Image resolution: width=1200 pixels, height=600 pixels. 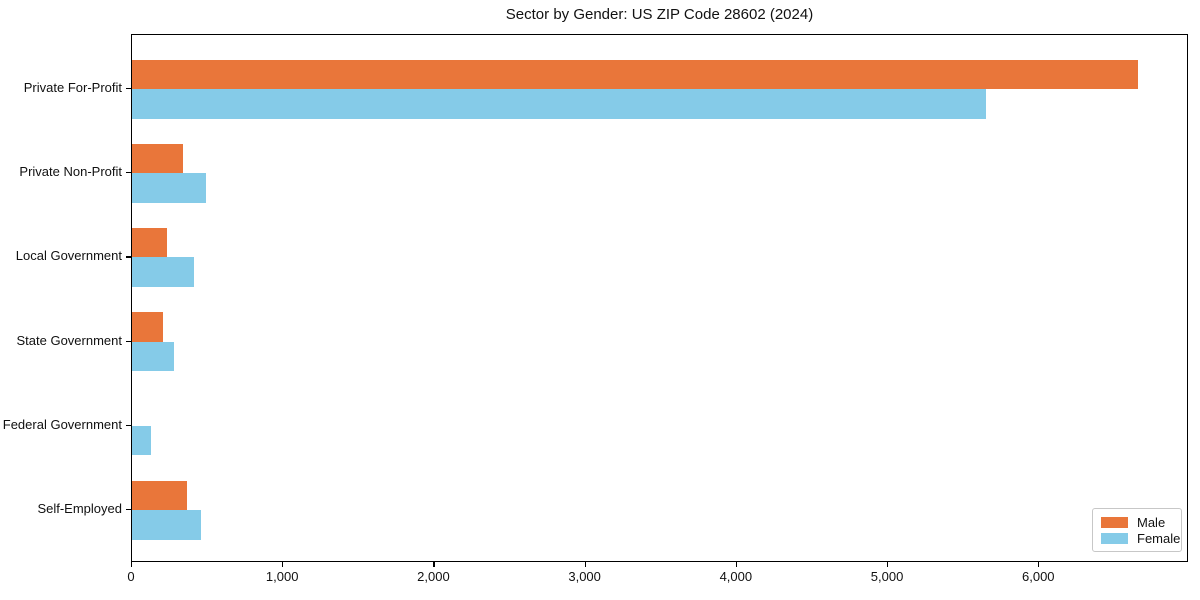 What do you see at coordinates (1114, 522) in the screenshot?
I see `legend-swatch-male-icon` at bounding box center [1114, 522].